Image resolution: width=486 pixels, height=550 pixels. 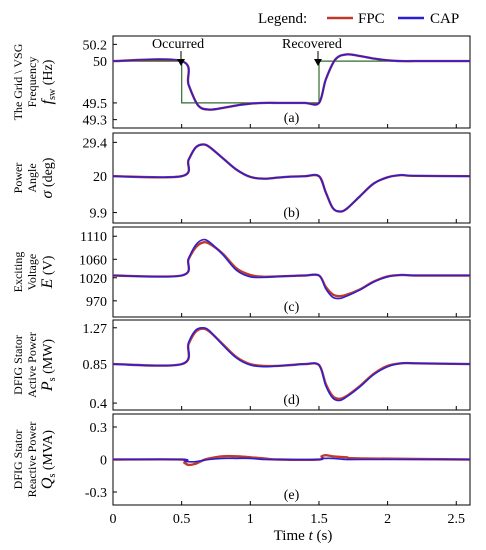 I want to click on y-axis-label-line: Frequency, so click(x=32, y=82).